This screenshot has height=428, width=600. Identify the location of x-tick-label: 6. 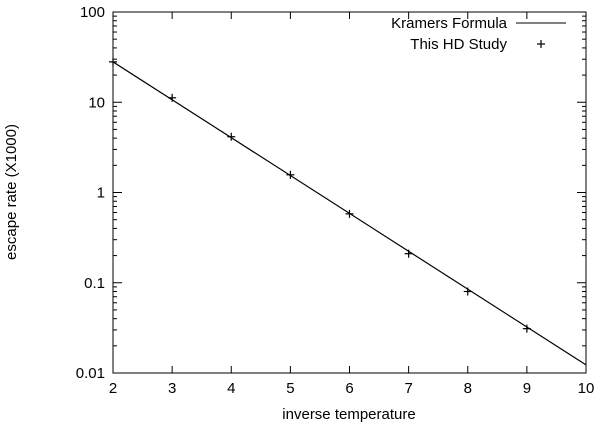
(349, 388).